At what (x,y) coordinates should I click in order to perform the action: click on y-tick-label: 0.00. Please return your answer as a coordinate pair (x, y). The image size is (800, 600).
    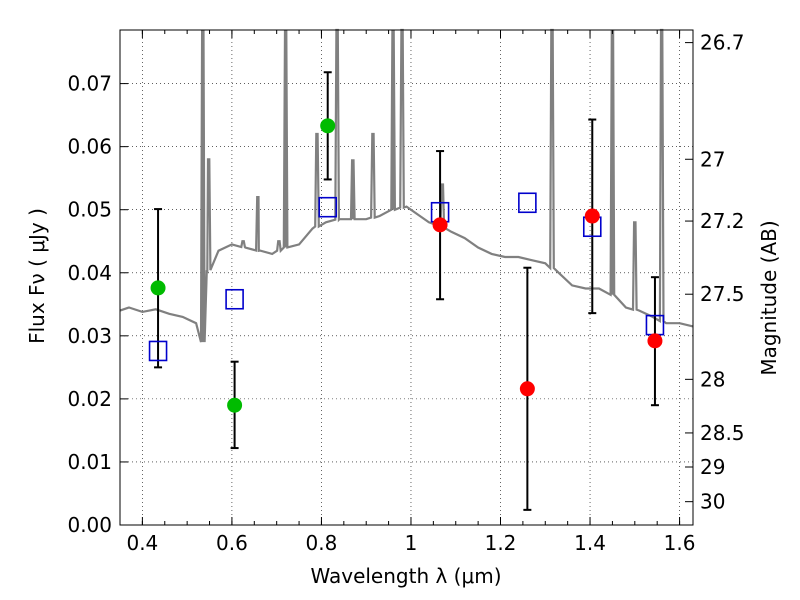
    Looking at the image, I should click on (89, 525).